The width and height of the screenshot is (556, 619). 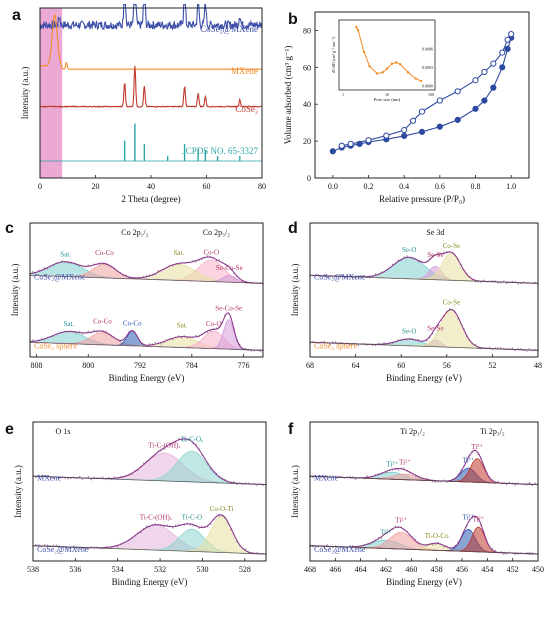 What do you see at coordinates (427, 48) in the screenshot?
I see `inset-y-tick: 0.0006` at bounding box center [427, 48].